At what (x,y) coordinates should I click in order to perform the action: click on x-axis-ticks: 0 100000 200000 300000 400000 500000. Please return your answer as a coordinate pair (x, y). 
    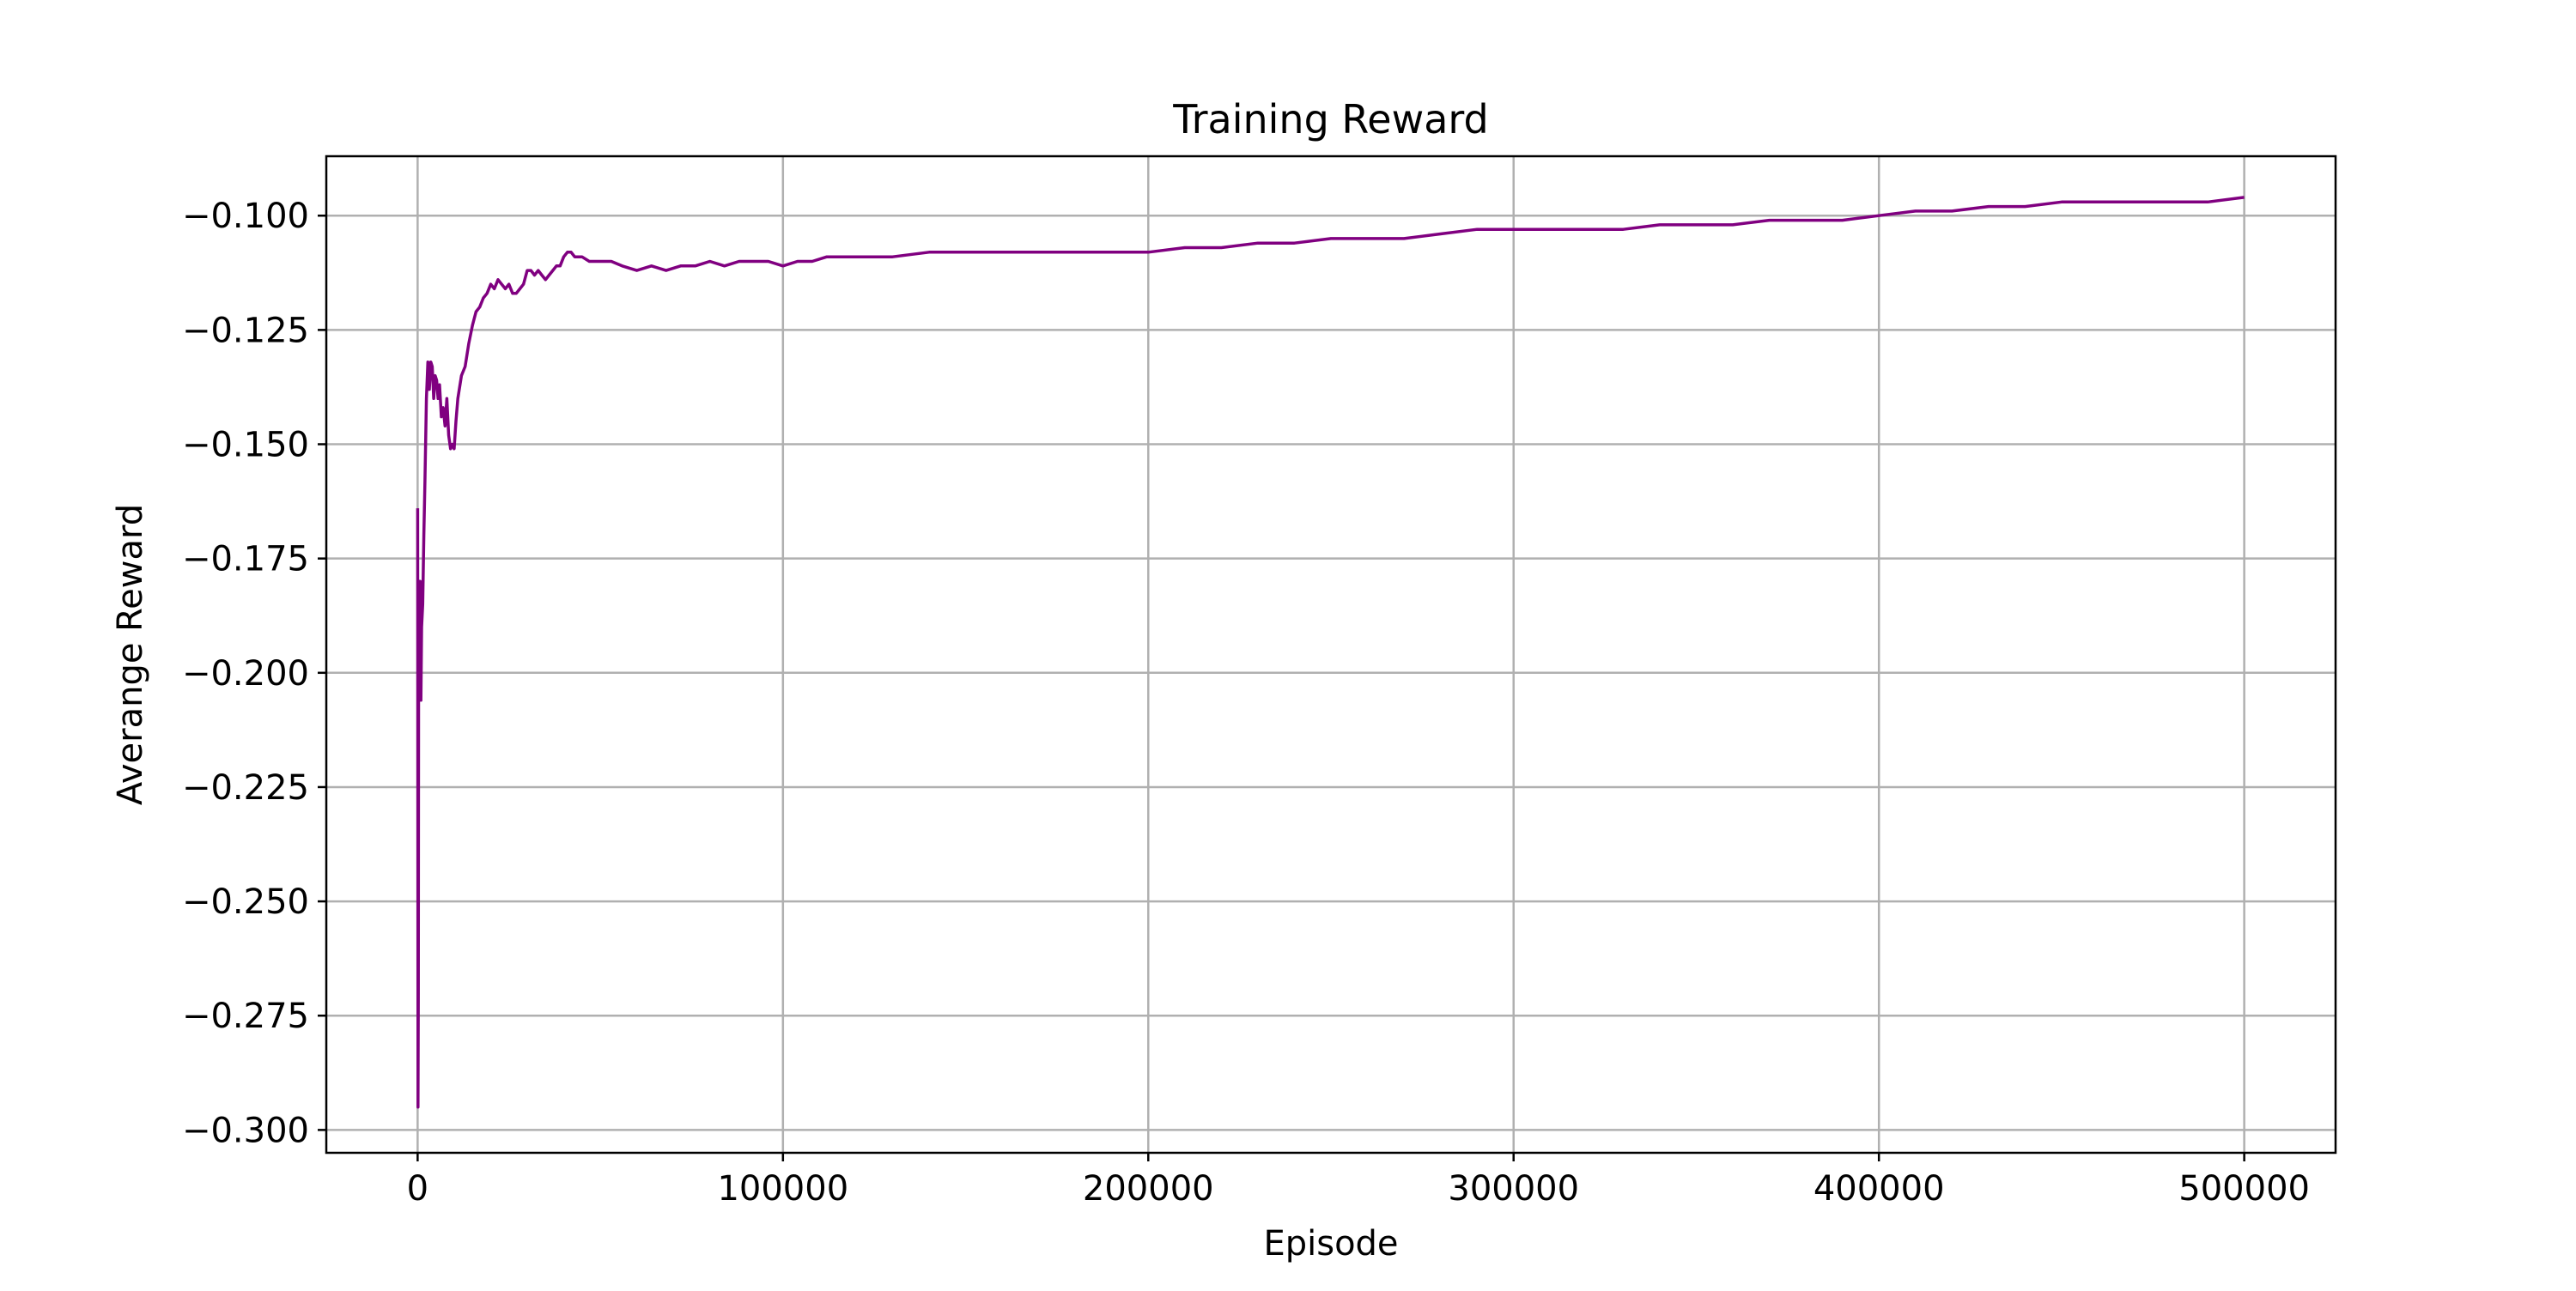
    Looking at the image, I should click on (1358, 1181).